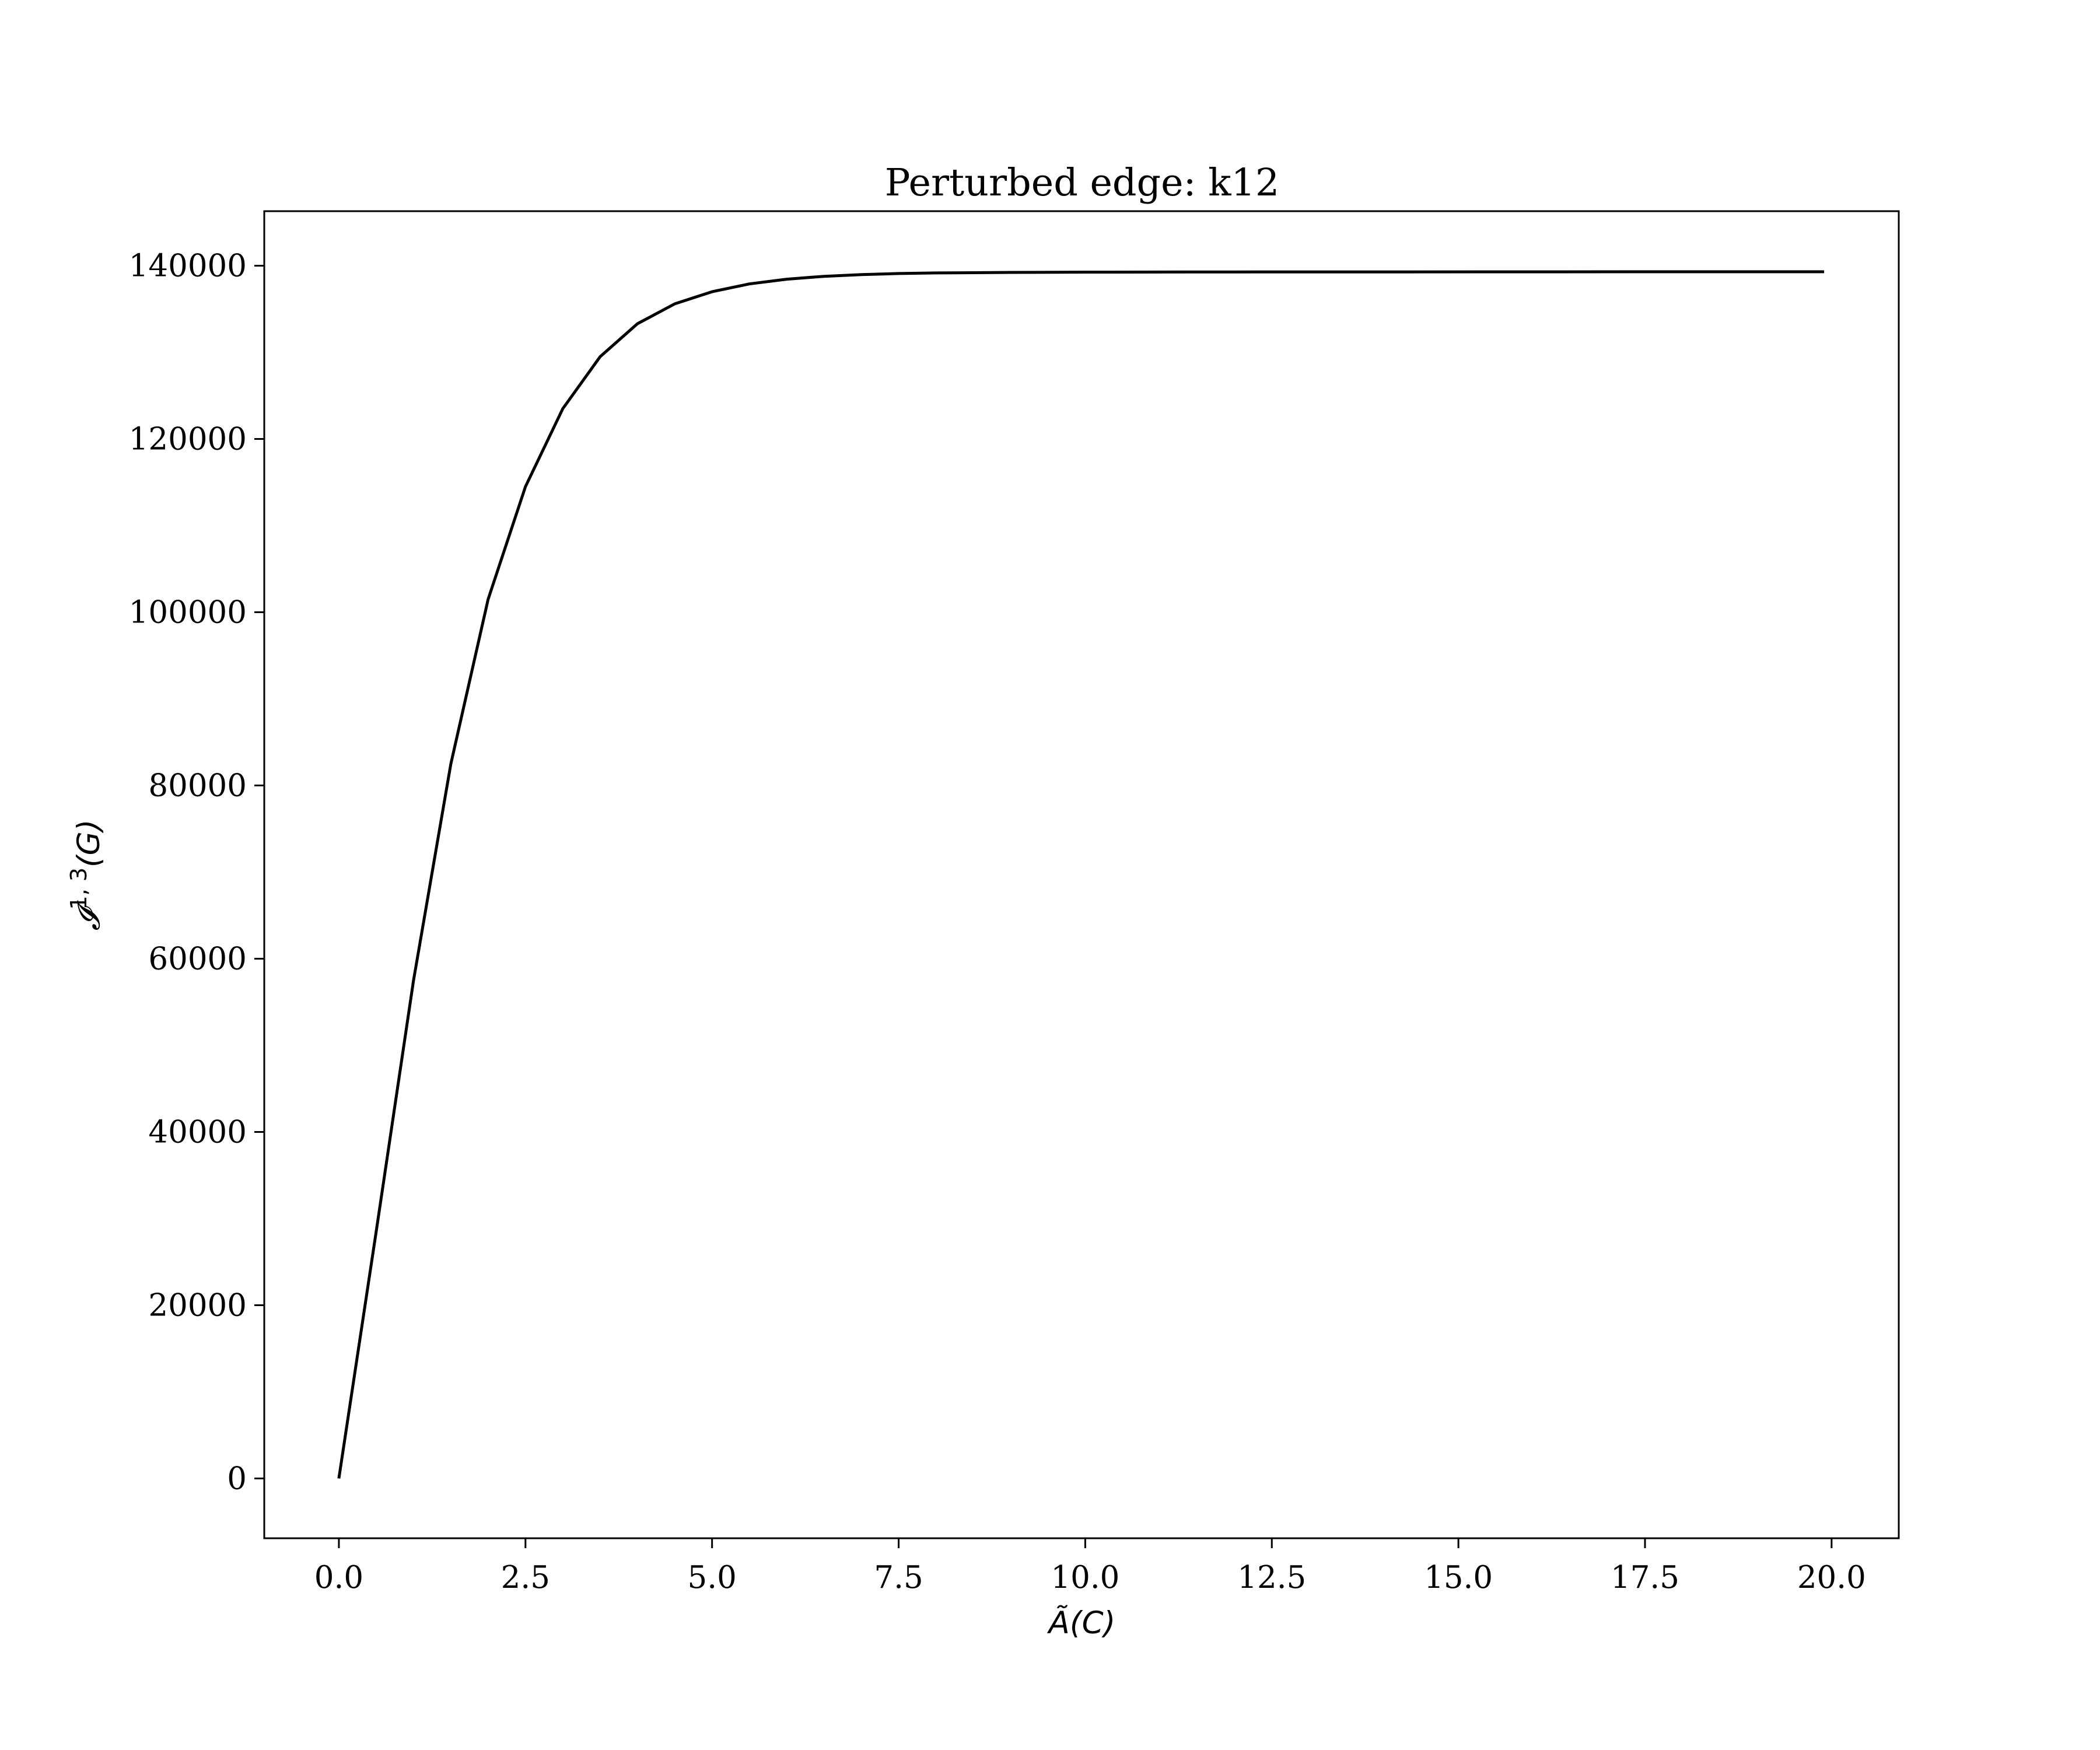 This screenshot has height=1750, width=2100. I want to click on y-tick-label: 140000, so click(188, 266).